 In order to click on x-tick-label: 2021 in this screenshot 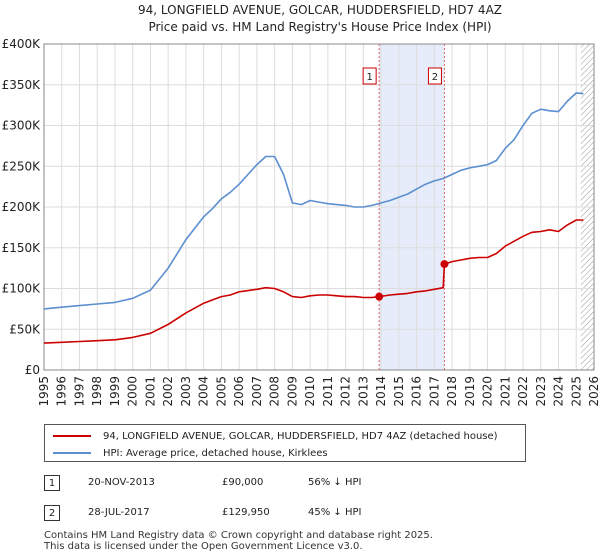, I will do `click(505, 391)`.